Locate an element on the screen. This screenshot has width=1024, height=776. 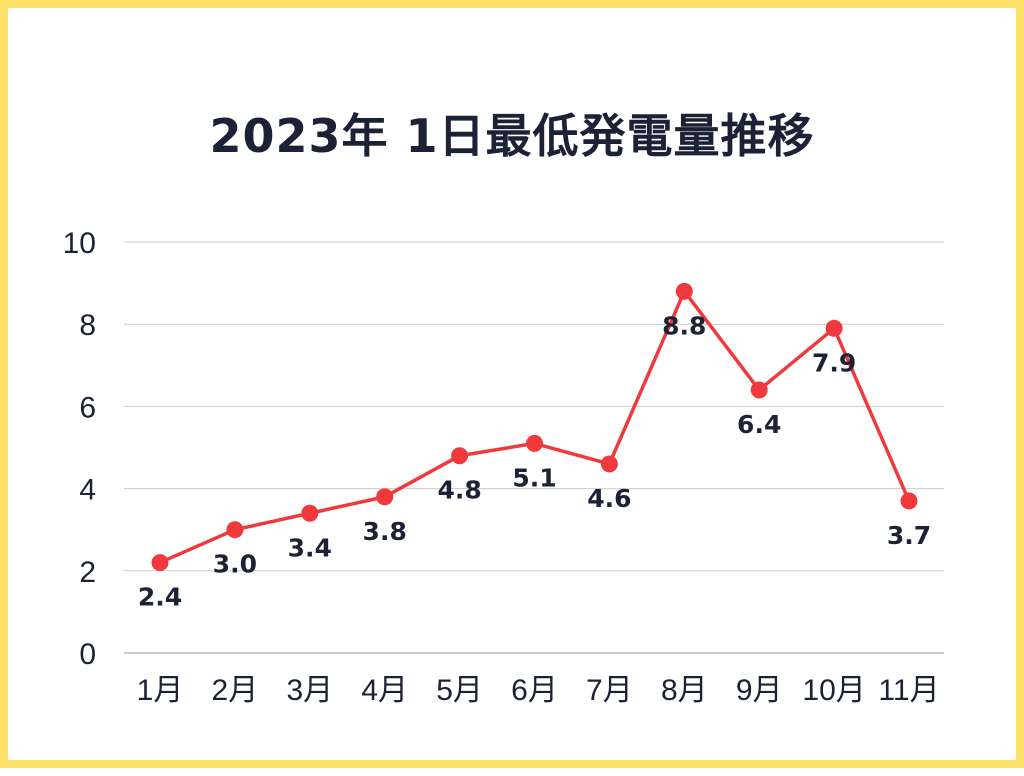
data-label: 4.6 is located at coordinates (609, 498).